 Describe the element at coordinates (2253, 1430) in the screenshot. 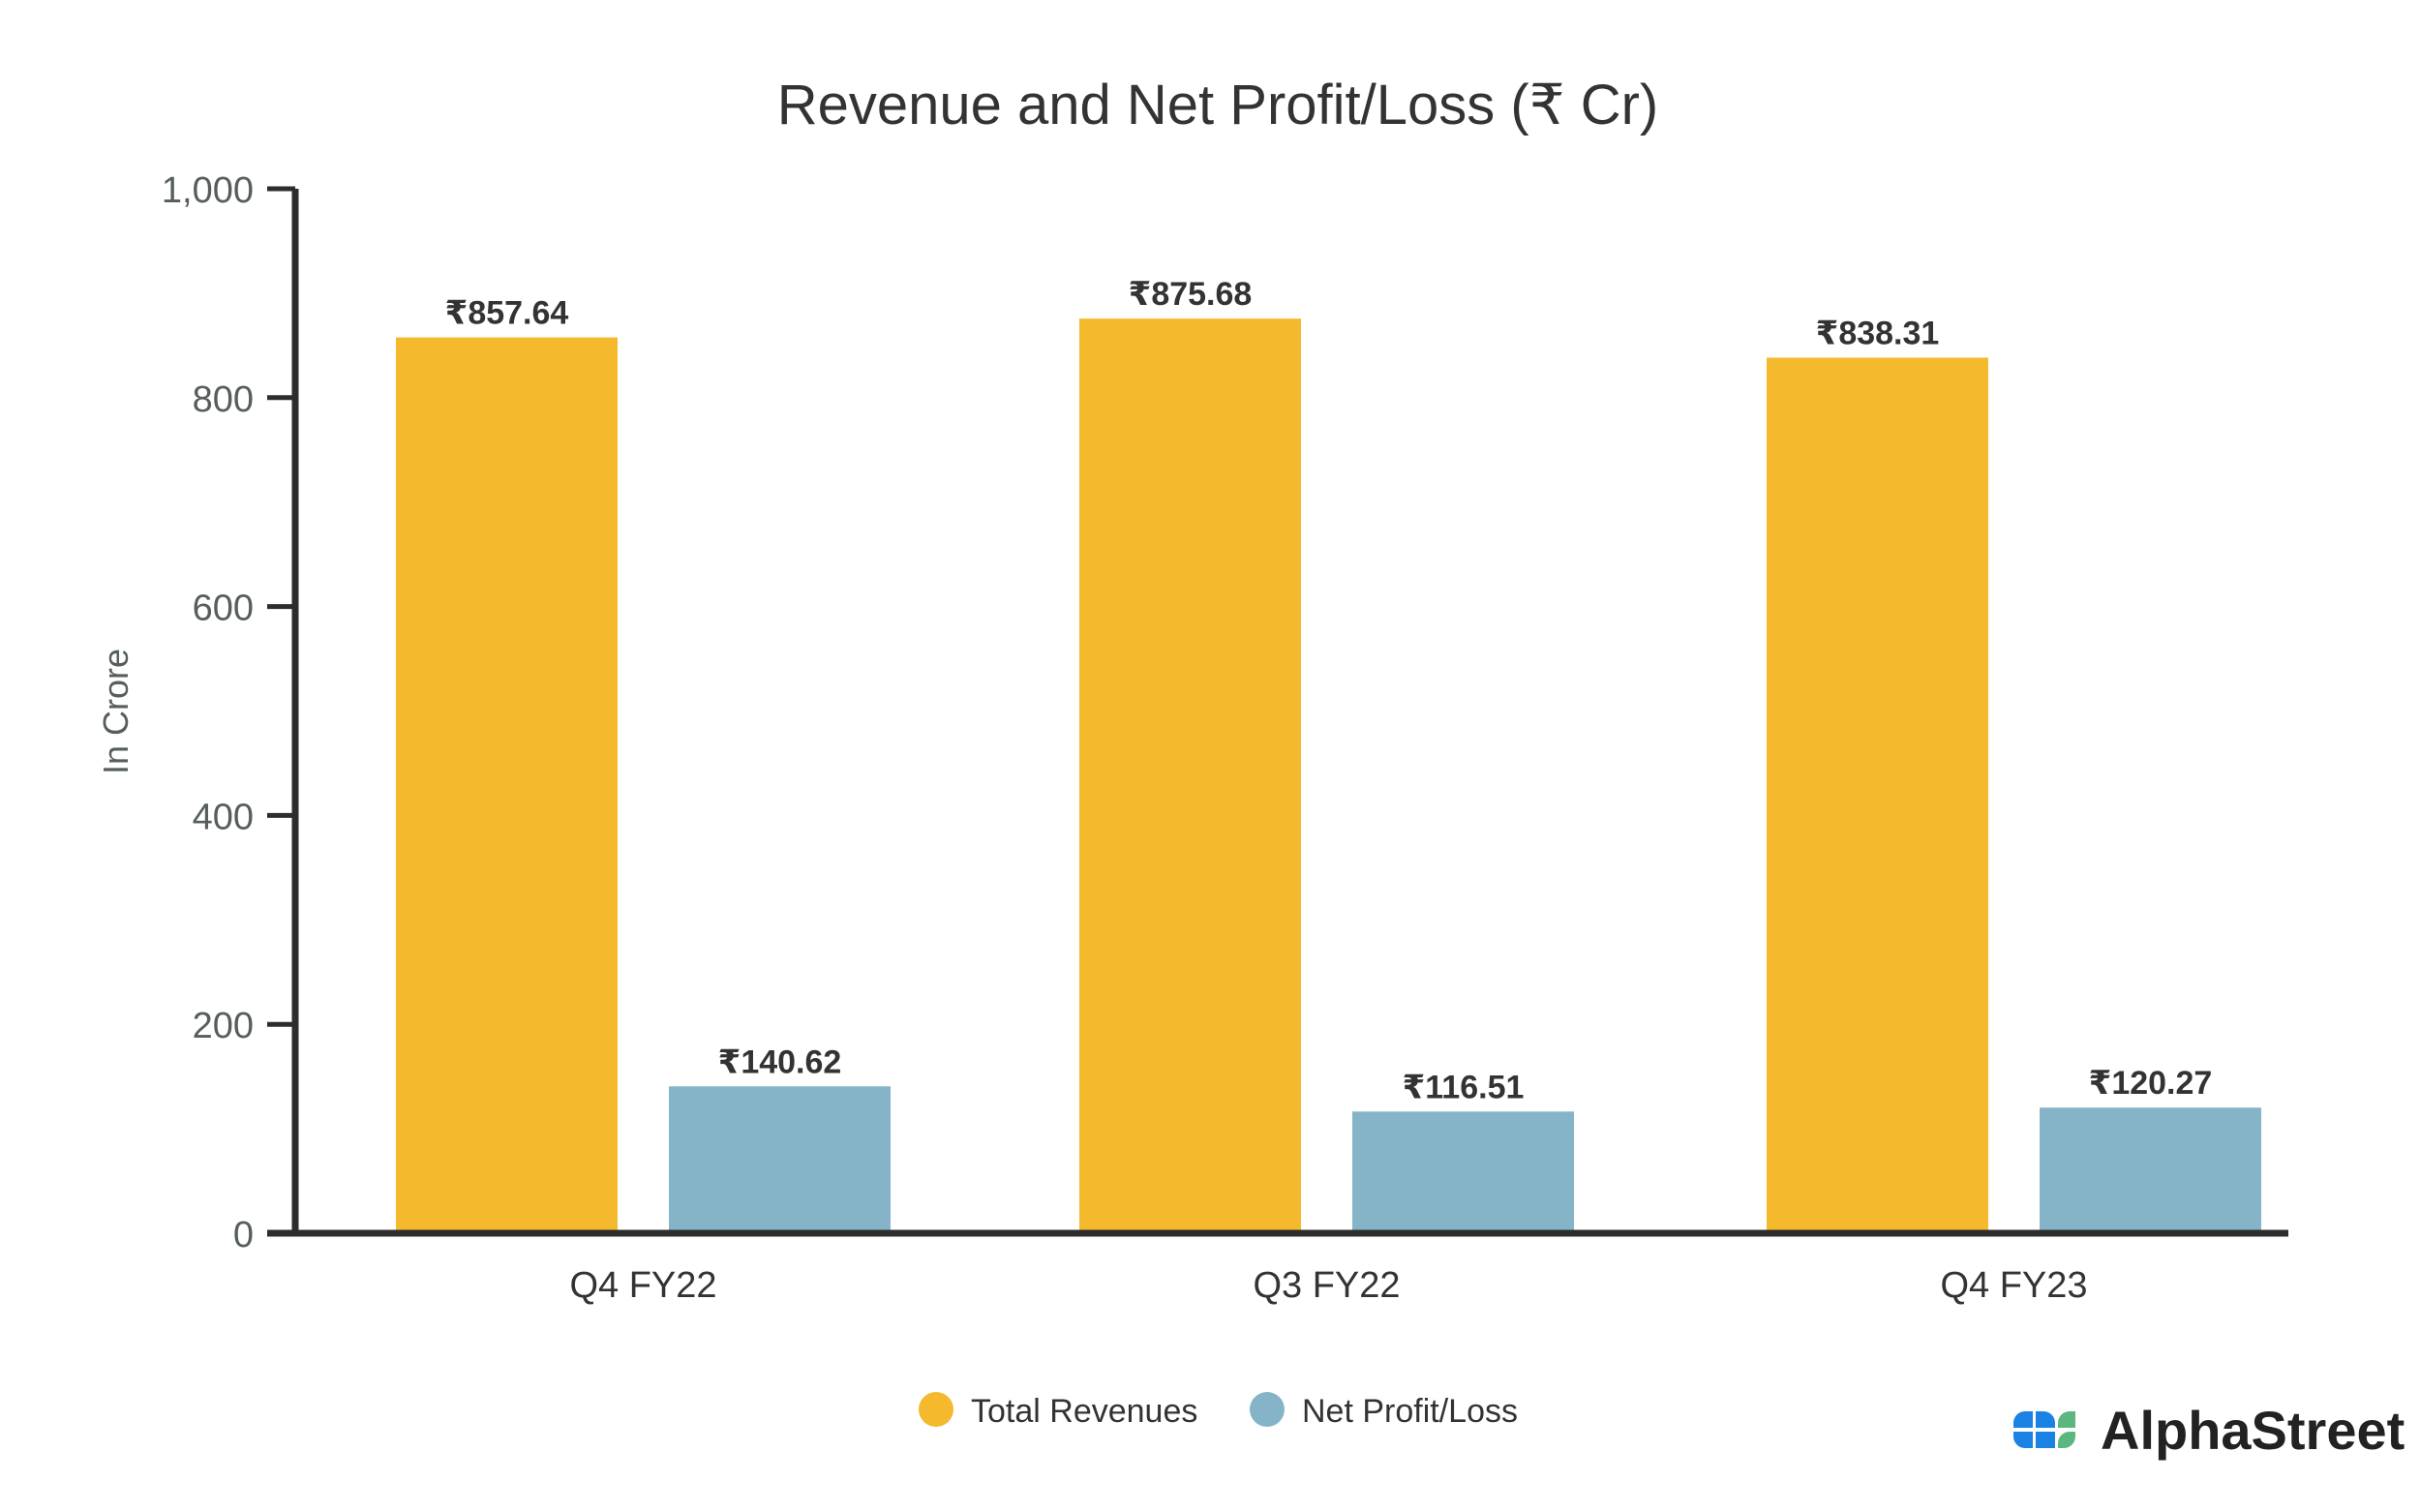

I see `alphastreet-logo-text: AlphaStreet` at that location.